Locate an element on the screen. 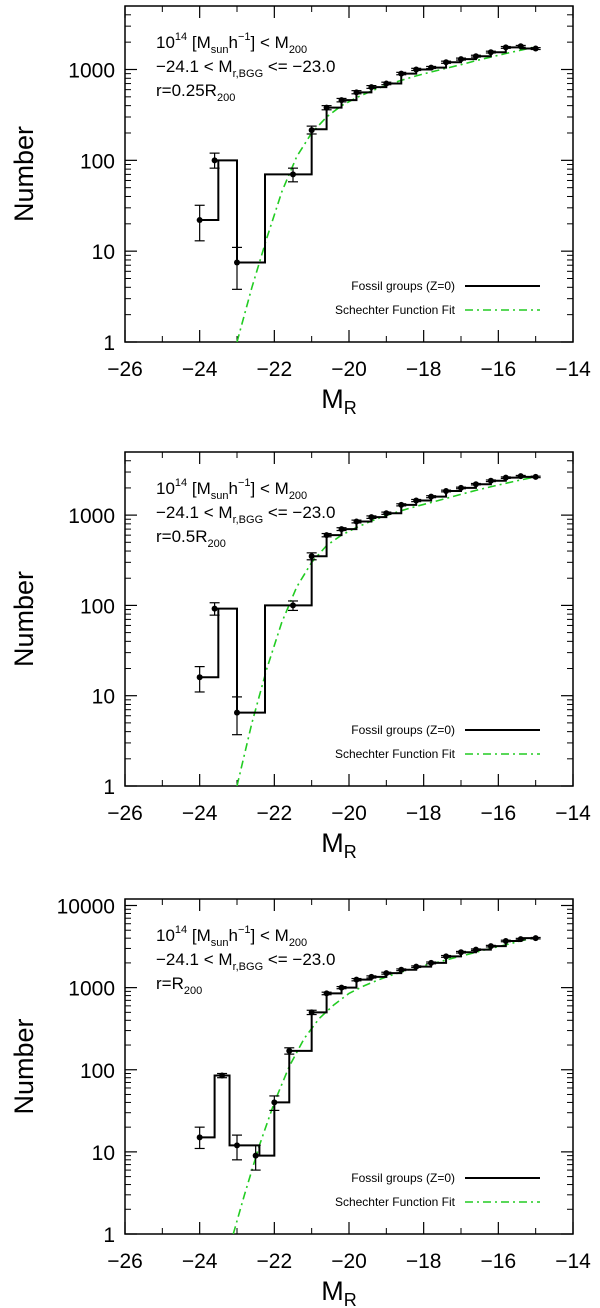 This screenshot has width=600, height=1308. x-tick-label: −18 is located at coordinates (424, 369).